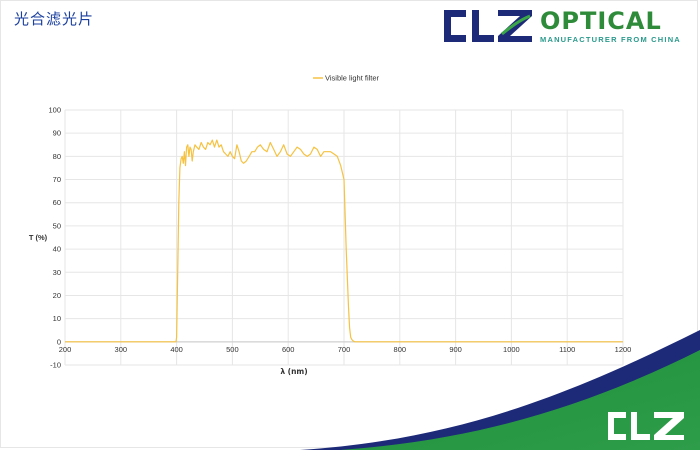 Image resolution: width=700 pixels, height=450 pixels. Describe the element at coordinates (57, 133) in the screenshot. I see `y-tick-label: 90` at that location.